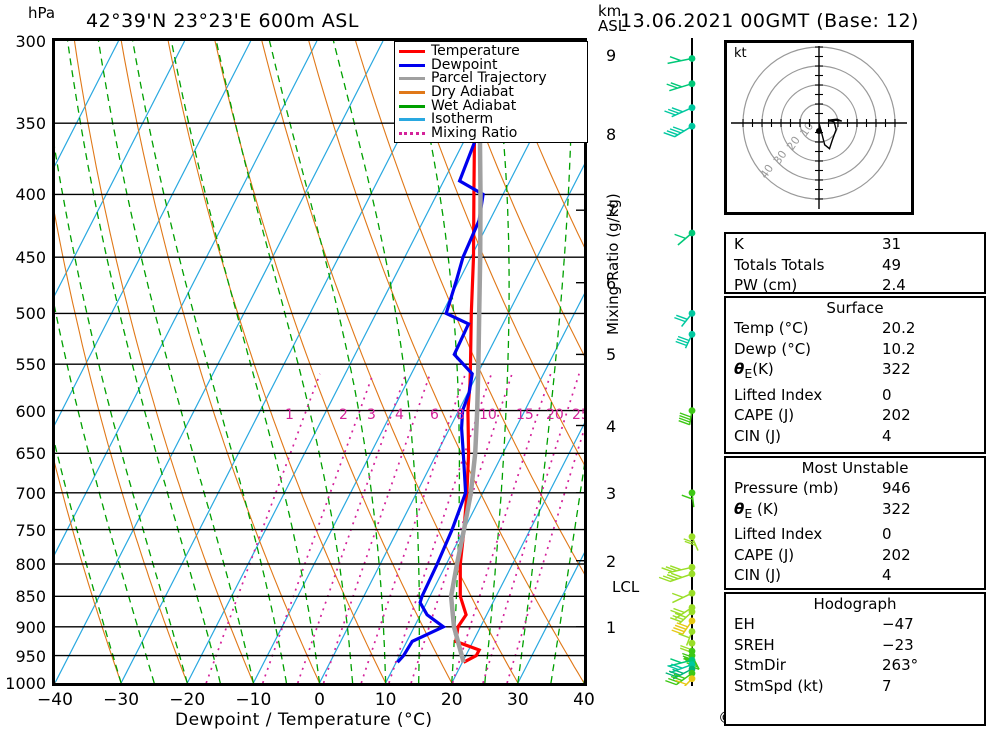 The width and height of the screenshot is (1000, 733). I want to click on temperature-tick--10: −10, so click(253, 700).